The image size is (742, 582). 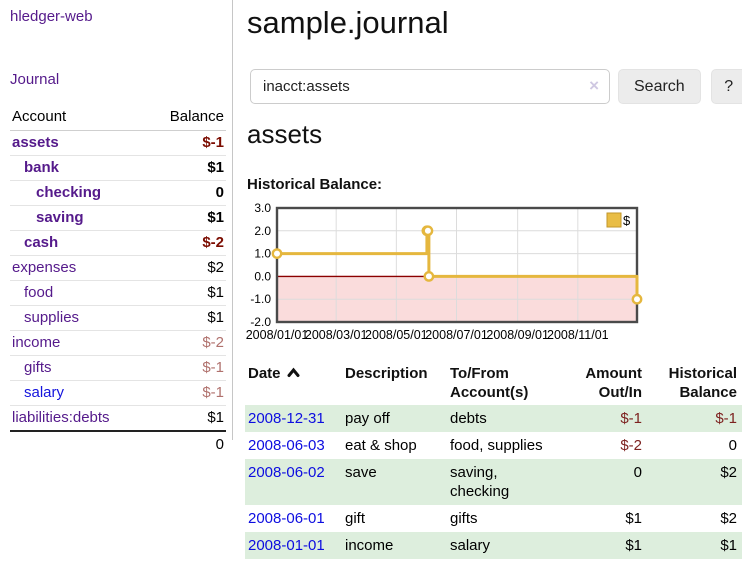 I want to click on transaction-balance: $-1, so click(x=726, y=418).